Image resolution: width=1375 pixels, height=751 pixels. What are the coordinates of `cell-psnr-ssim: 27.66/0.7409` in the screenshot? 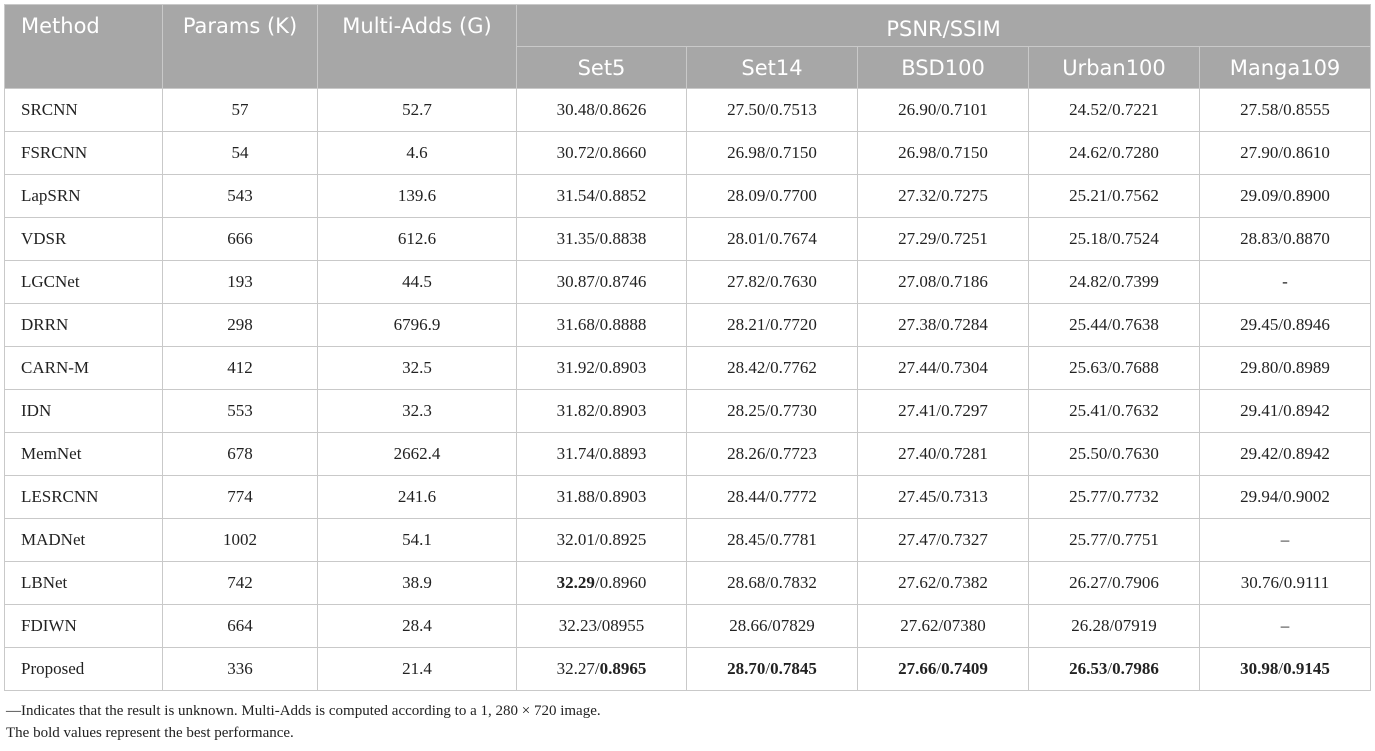 It's located at (943, 669).